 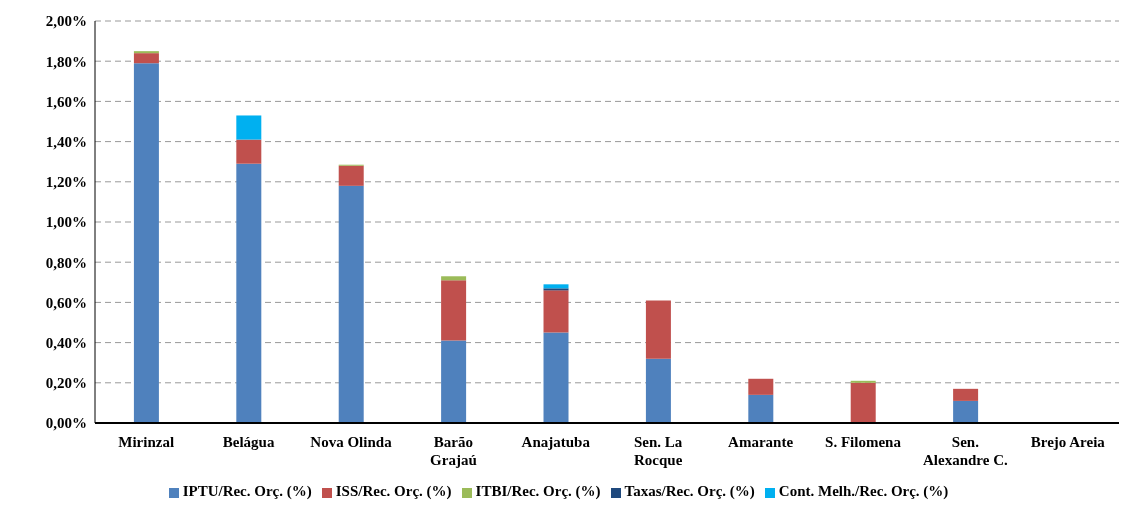 I want to click on y-tick-label: 1,20%, so click(x=66, y=182).